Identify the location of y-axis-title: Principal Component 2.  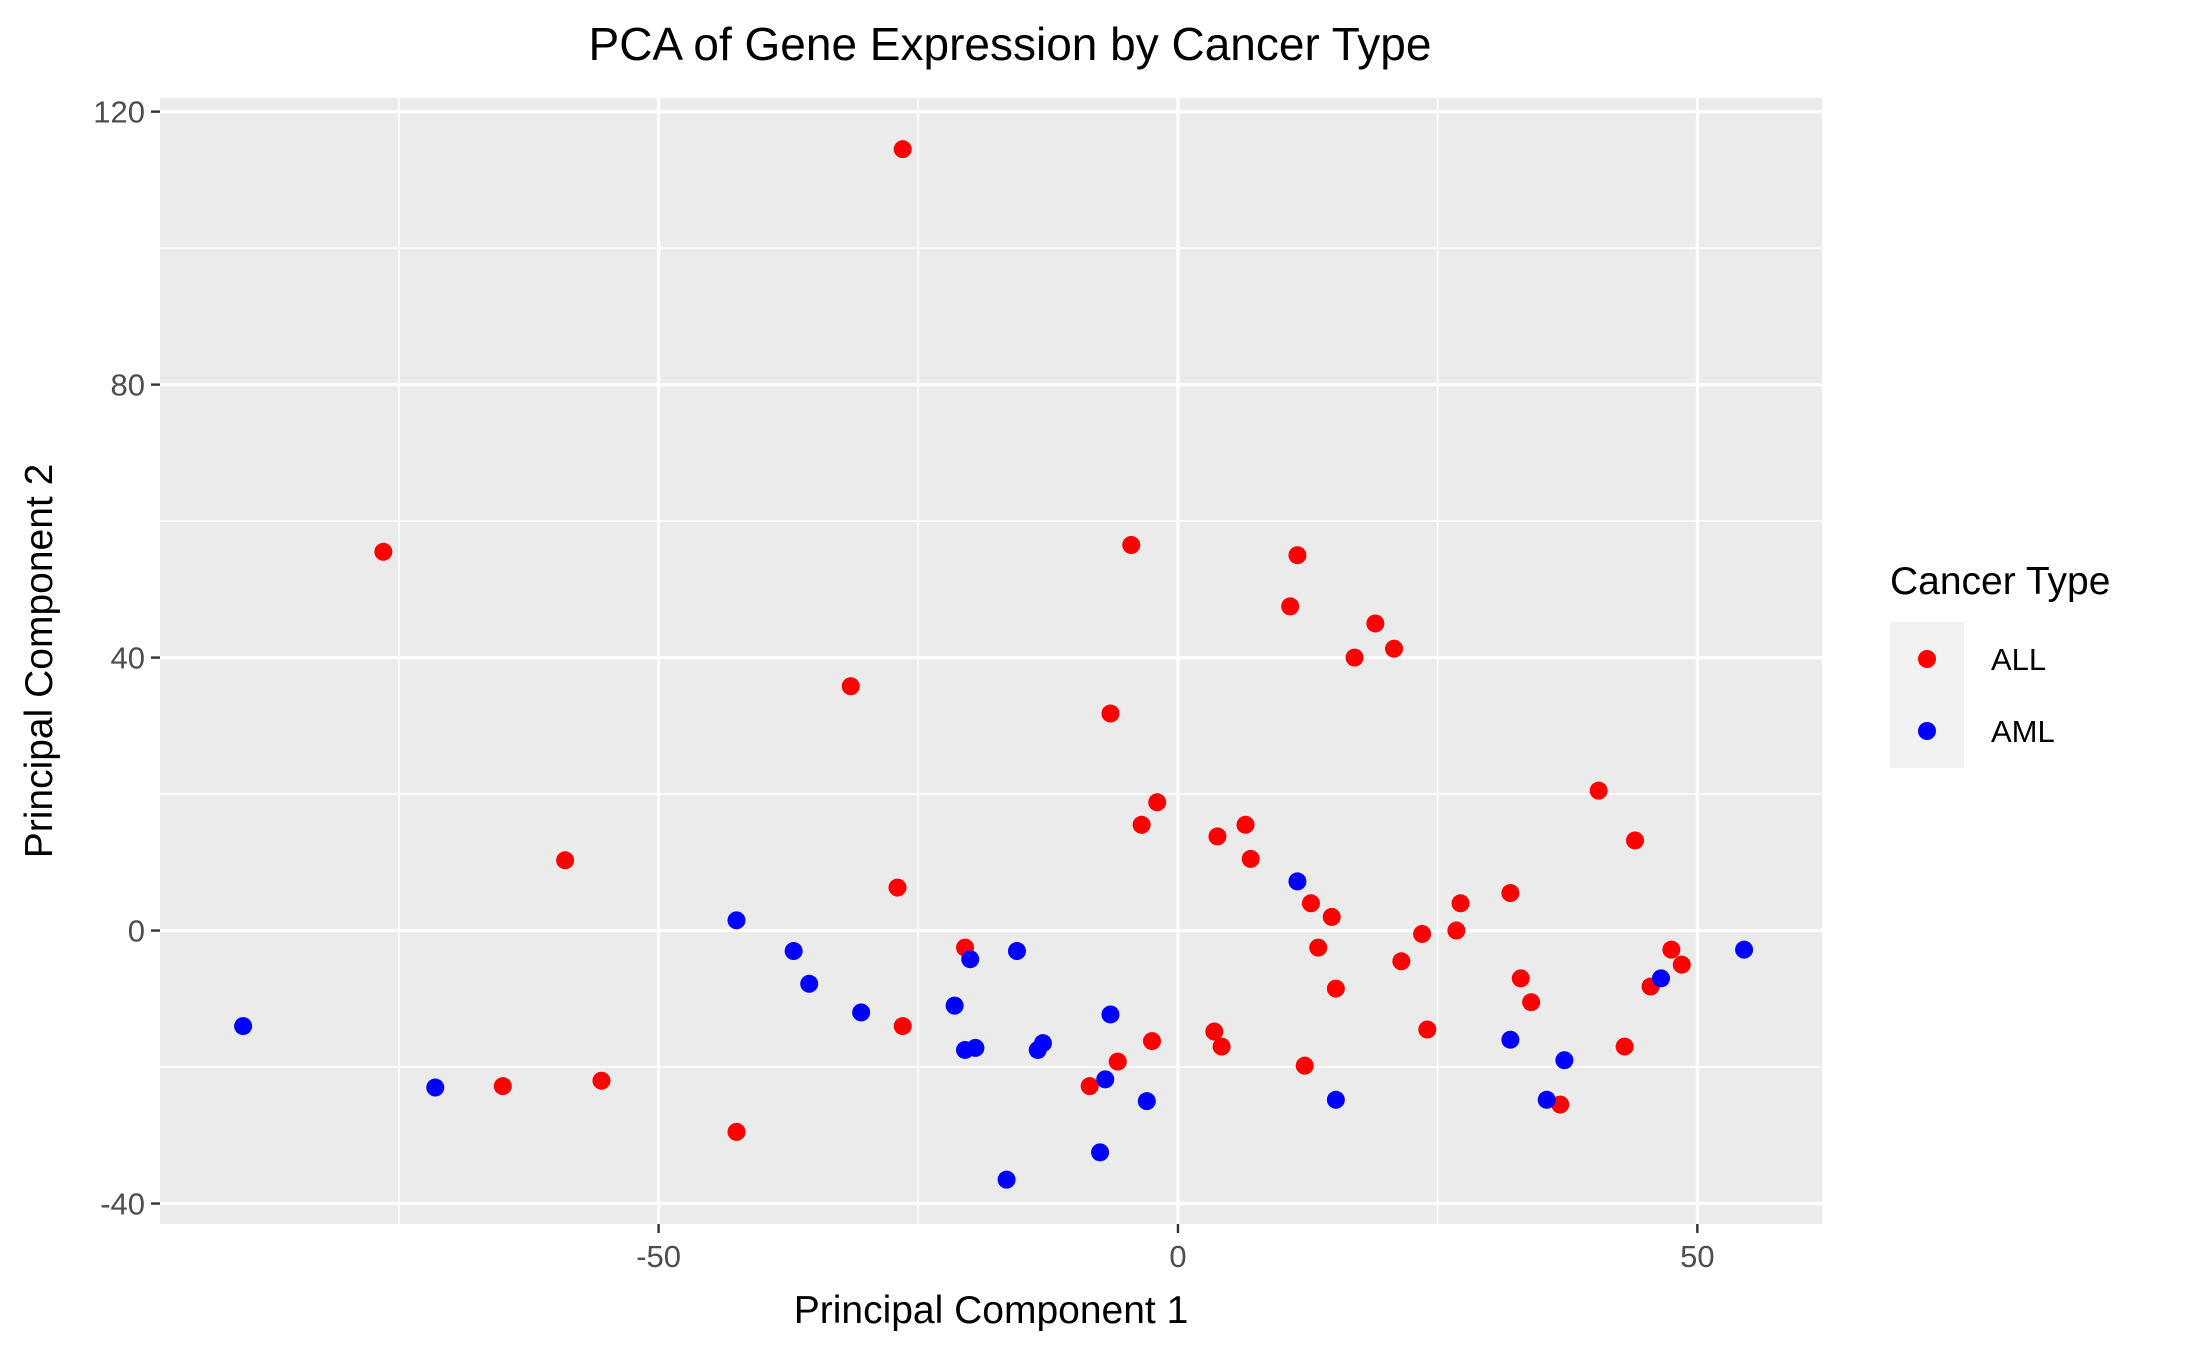
(39, 661).